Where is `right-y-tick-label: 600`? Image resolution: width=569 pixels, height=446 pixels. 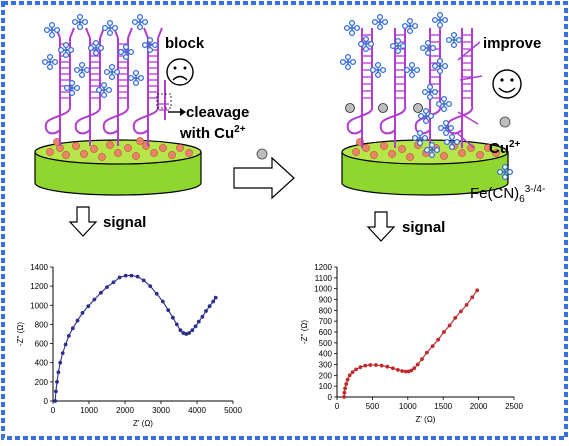 right-y-tick-label: 600 is located at coordinates (326, 332).